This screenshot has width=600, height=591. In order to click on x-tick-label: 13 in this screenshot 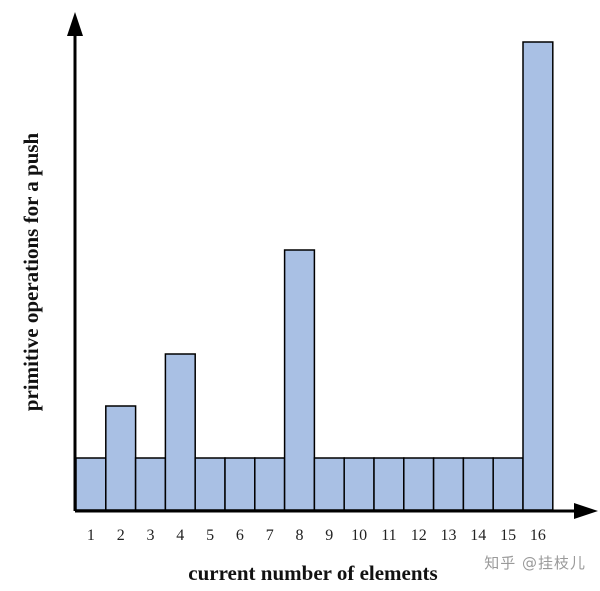, I will do `click(449, 535)`.